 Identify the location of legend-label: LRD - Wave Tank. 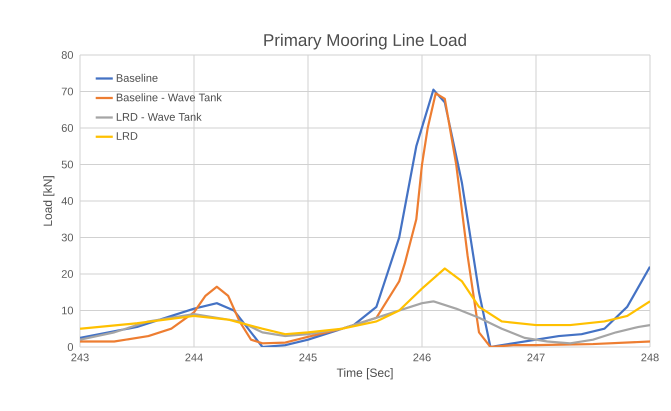
(159, 116).